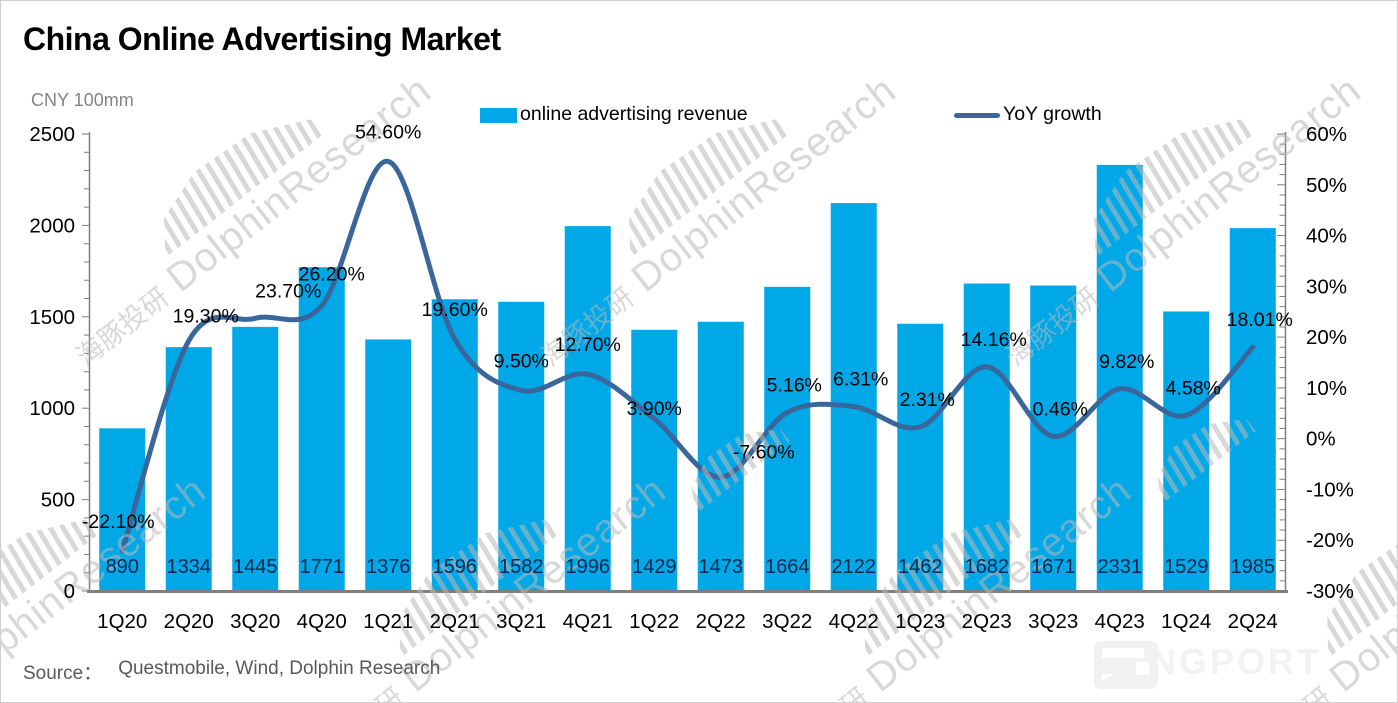 The image size is (1398, 703). I want to click on right-axis-tick-label: 50%, so click(1326, 185).